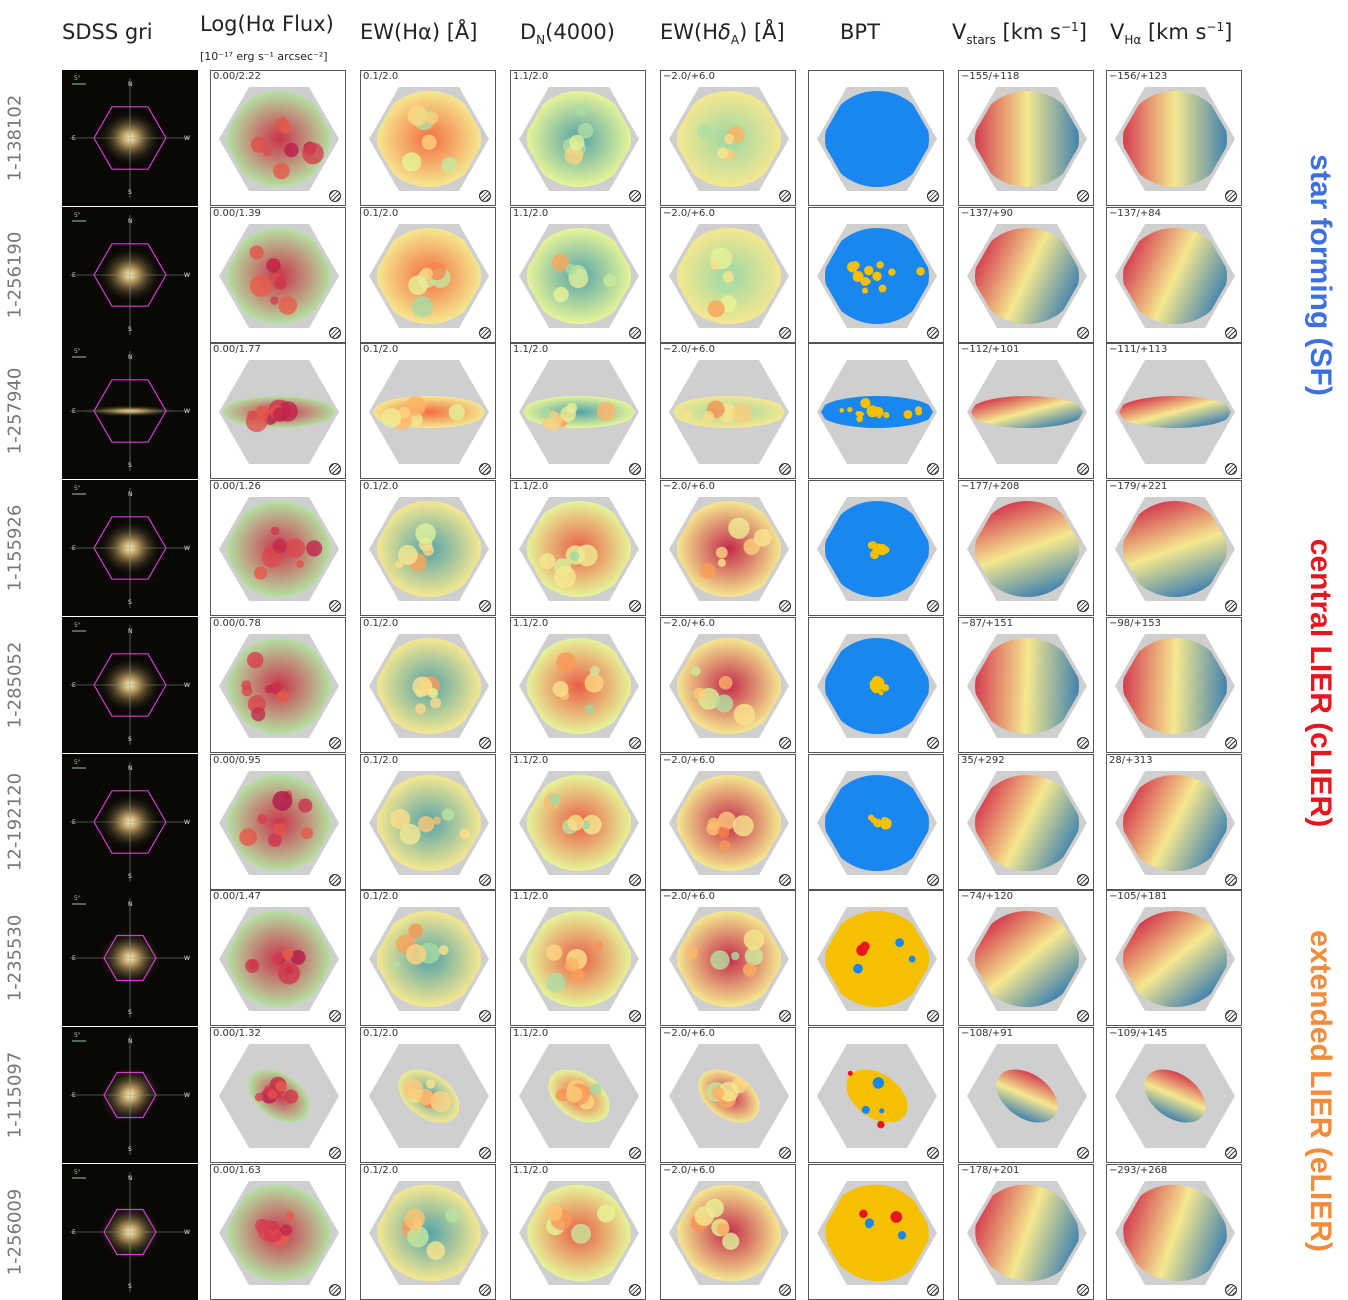 This screenshot has height=1300, width=1348. What do you see at coordinates (419, 32) in the screenshot?
I see `header-ewha: EW(Hα) [Å]` at bounding box center [419, 32].